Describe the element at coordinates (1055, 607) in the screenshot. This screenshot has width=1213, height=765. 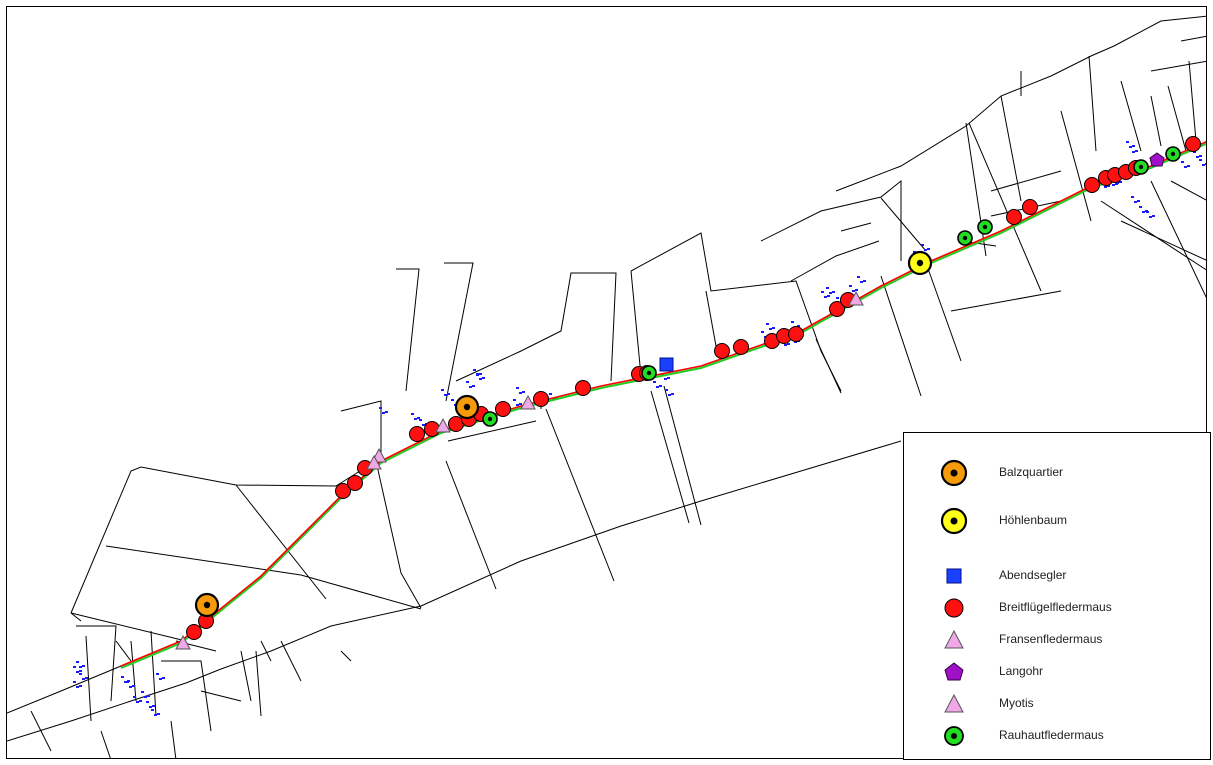
I see `legend-label: Breitflügelfledermaus` at that location.